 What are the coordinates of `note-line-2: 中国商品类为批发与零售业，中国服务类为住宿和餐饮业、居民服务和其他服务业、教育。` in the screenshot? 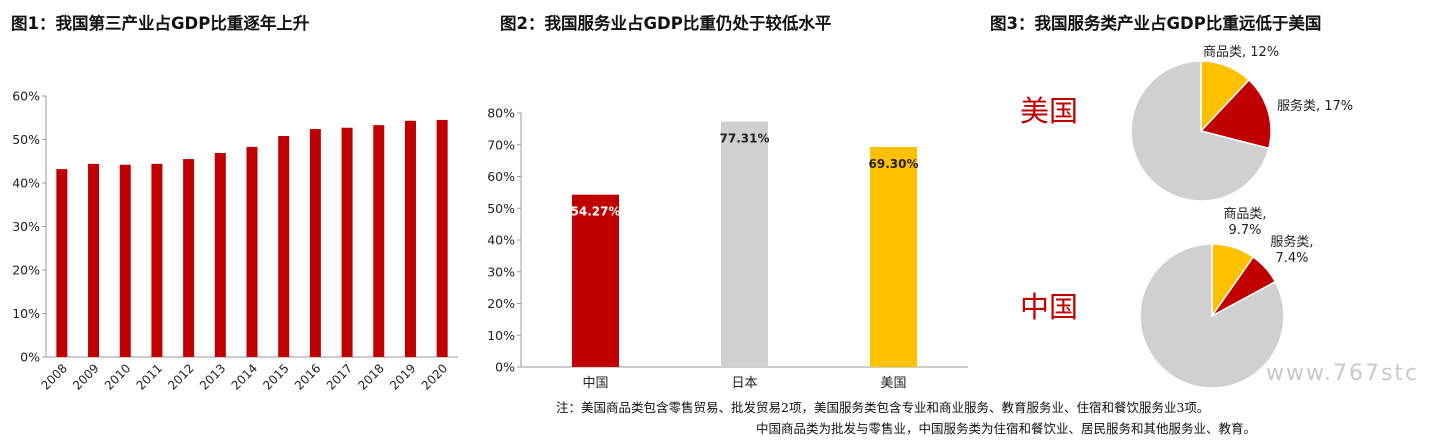 It's located at (1006, 428).